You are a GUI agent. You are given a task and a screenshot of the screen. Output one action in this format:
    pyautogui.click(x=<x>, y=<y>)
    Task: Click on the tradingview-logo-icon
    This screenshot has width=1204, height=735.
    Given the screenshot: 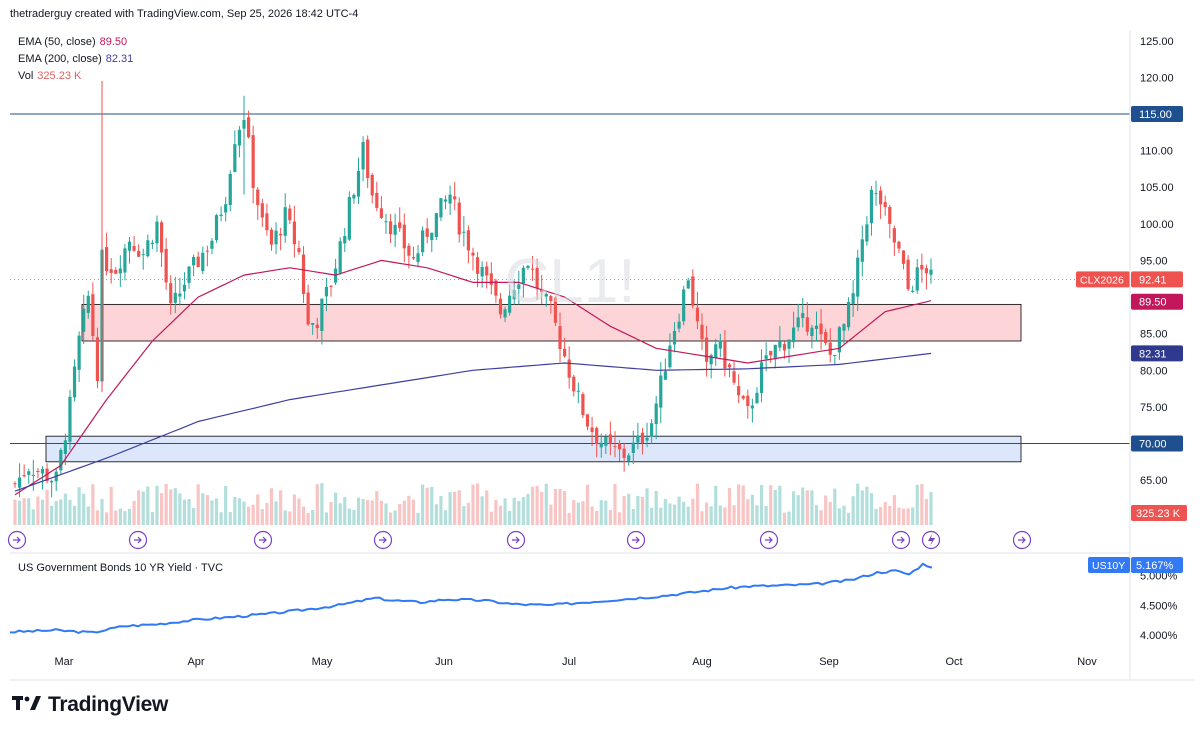 What is the action you would take?
    pyautogui.click(x=27, y=705)
    